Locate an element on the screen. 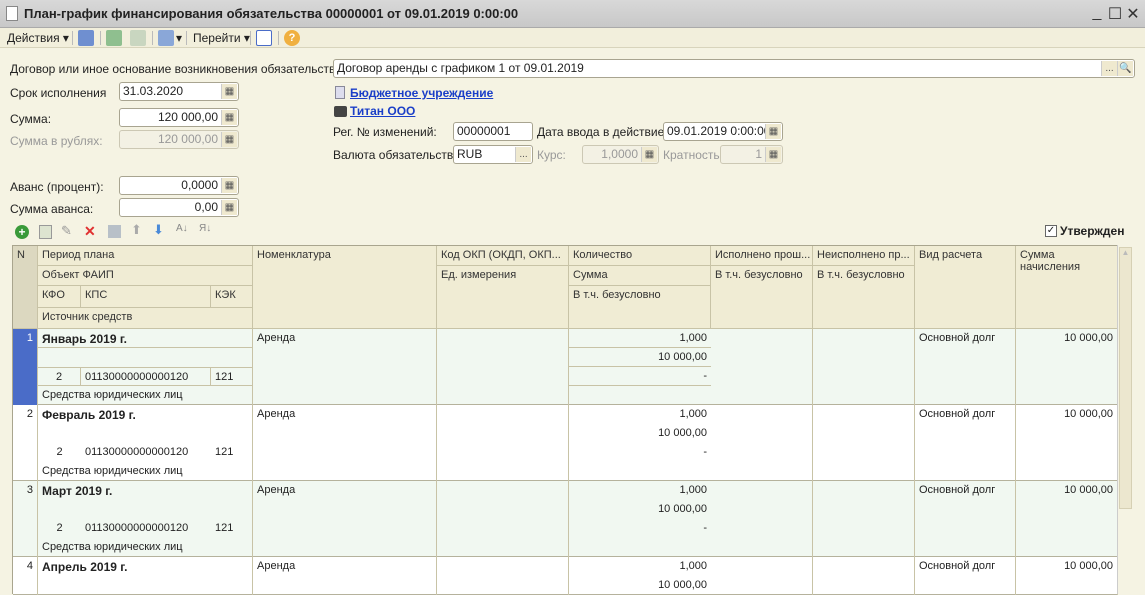 Image resolution: width=1145 pixels, height=595 pixels. edit-icon: ✎ is located at coordinates (66, 230).